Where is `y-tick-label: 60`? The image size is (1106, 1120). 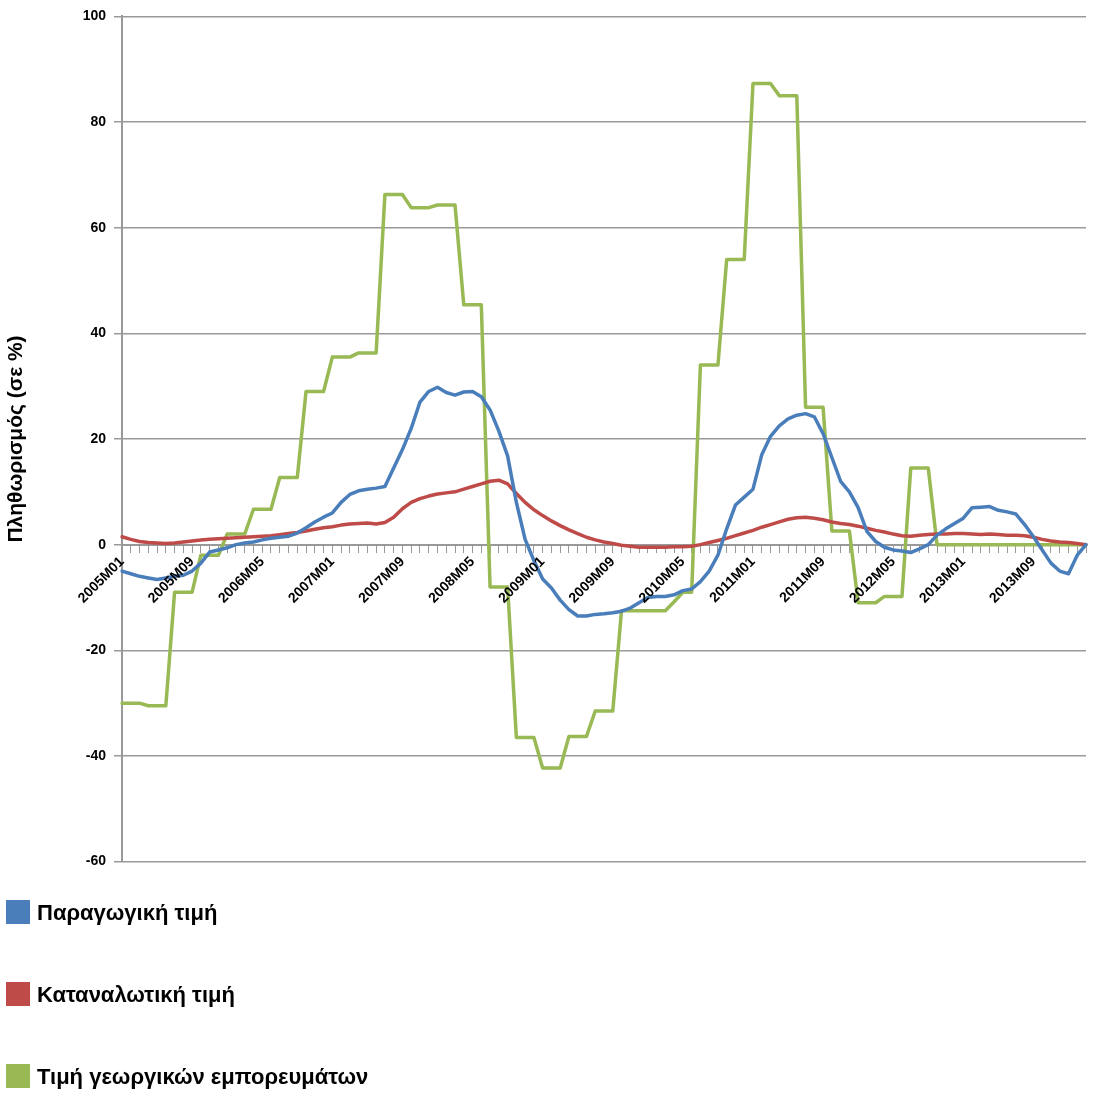
y-tick-label: 60 is located at coordinates (98, 226).